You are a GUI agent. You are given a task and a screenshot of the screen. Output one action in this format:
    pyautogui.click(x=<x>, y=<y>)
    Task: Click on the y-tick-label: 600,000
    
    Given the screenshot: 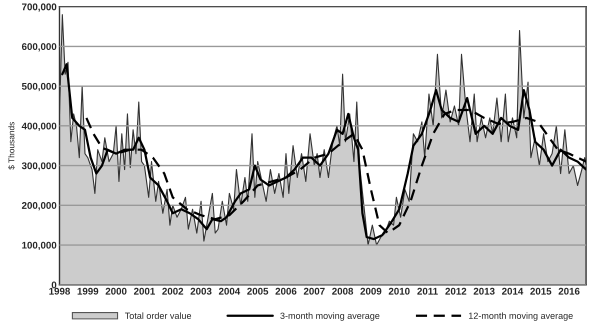 What is the action you would take?
    pyautogui.click(x=39, y=47)
    